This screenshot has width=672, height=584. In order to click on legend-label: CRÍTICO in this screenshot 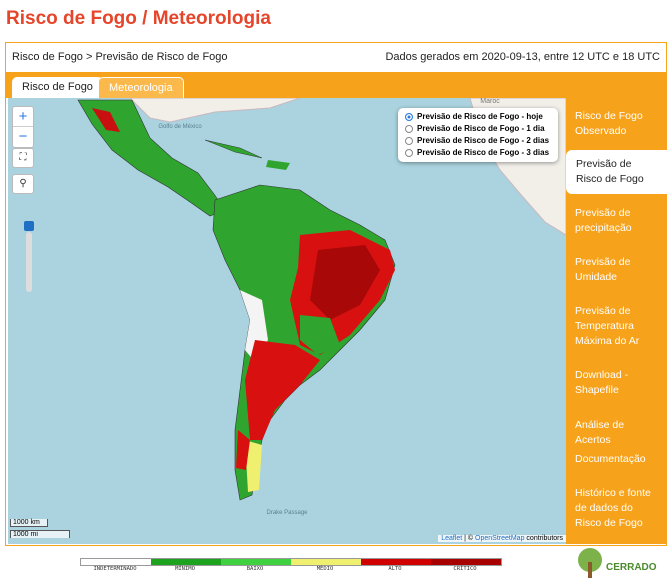, I will do `click(465, 569)`.